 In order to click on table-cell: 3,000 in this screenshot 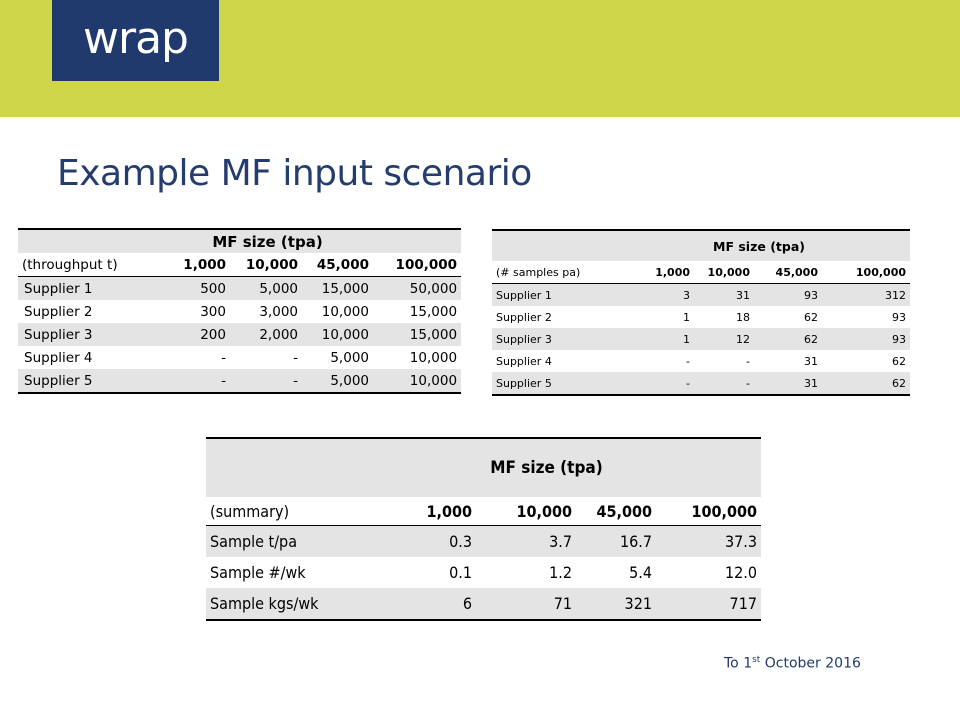, I will do `click(278, 311)`.